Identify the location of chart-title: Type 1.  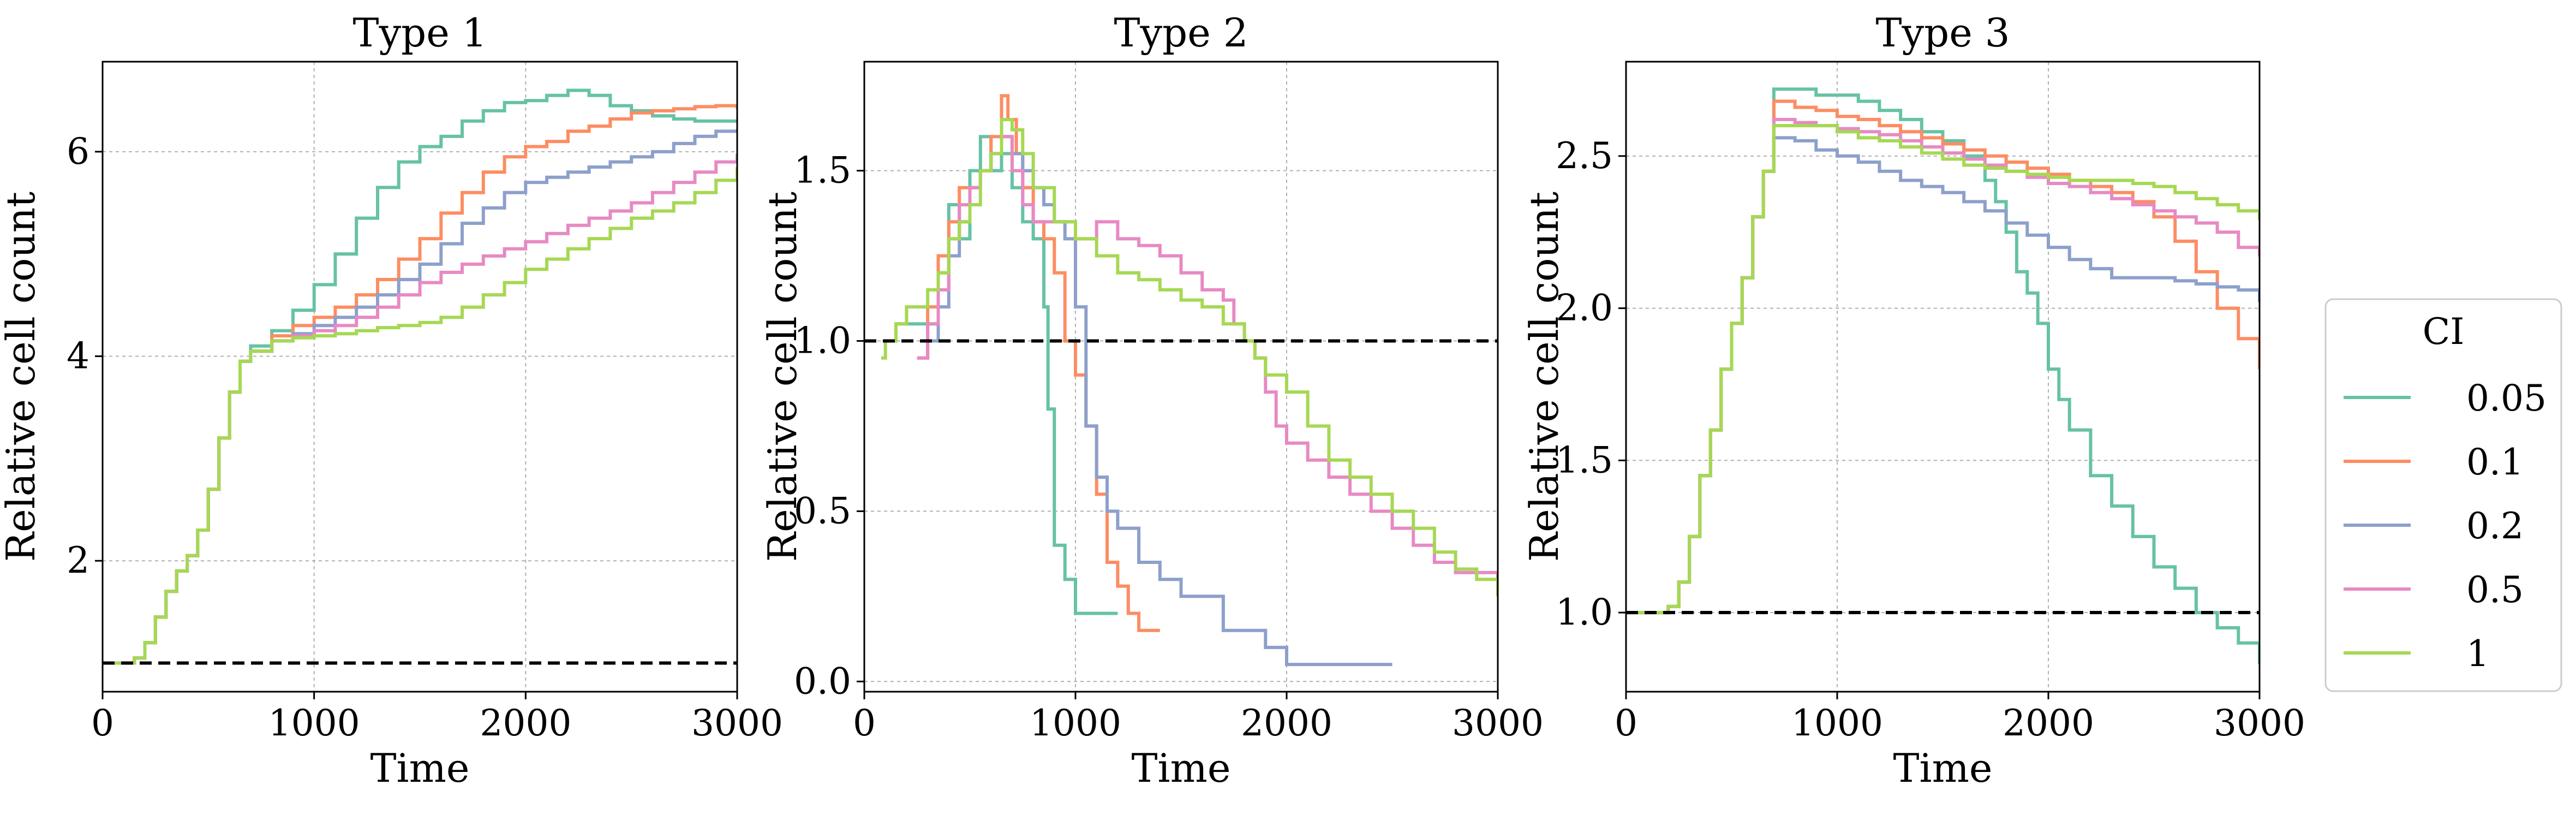
(419, 33).